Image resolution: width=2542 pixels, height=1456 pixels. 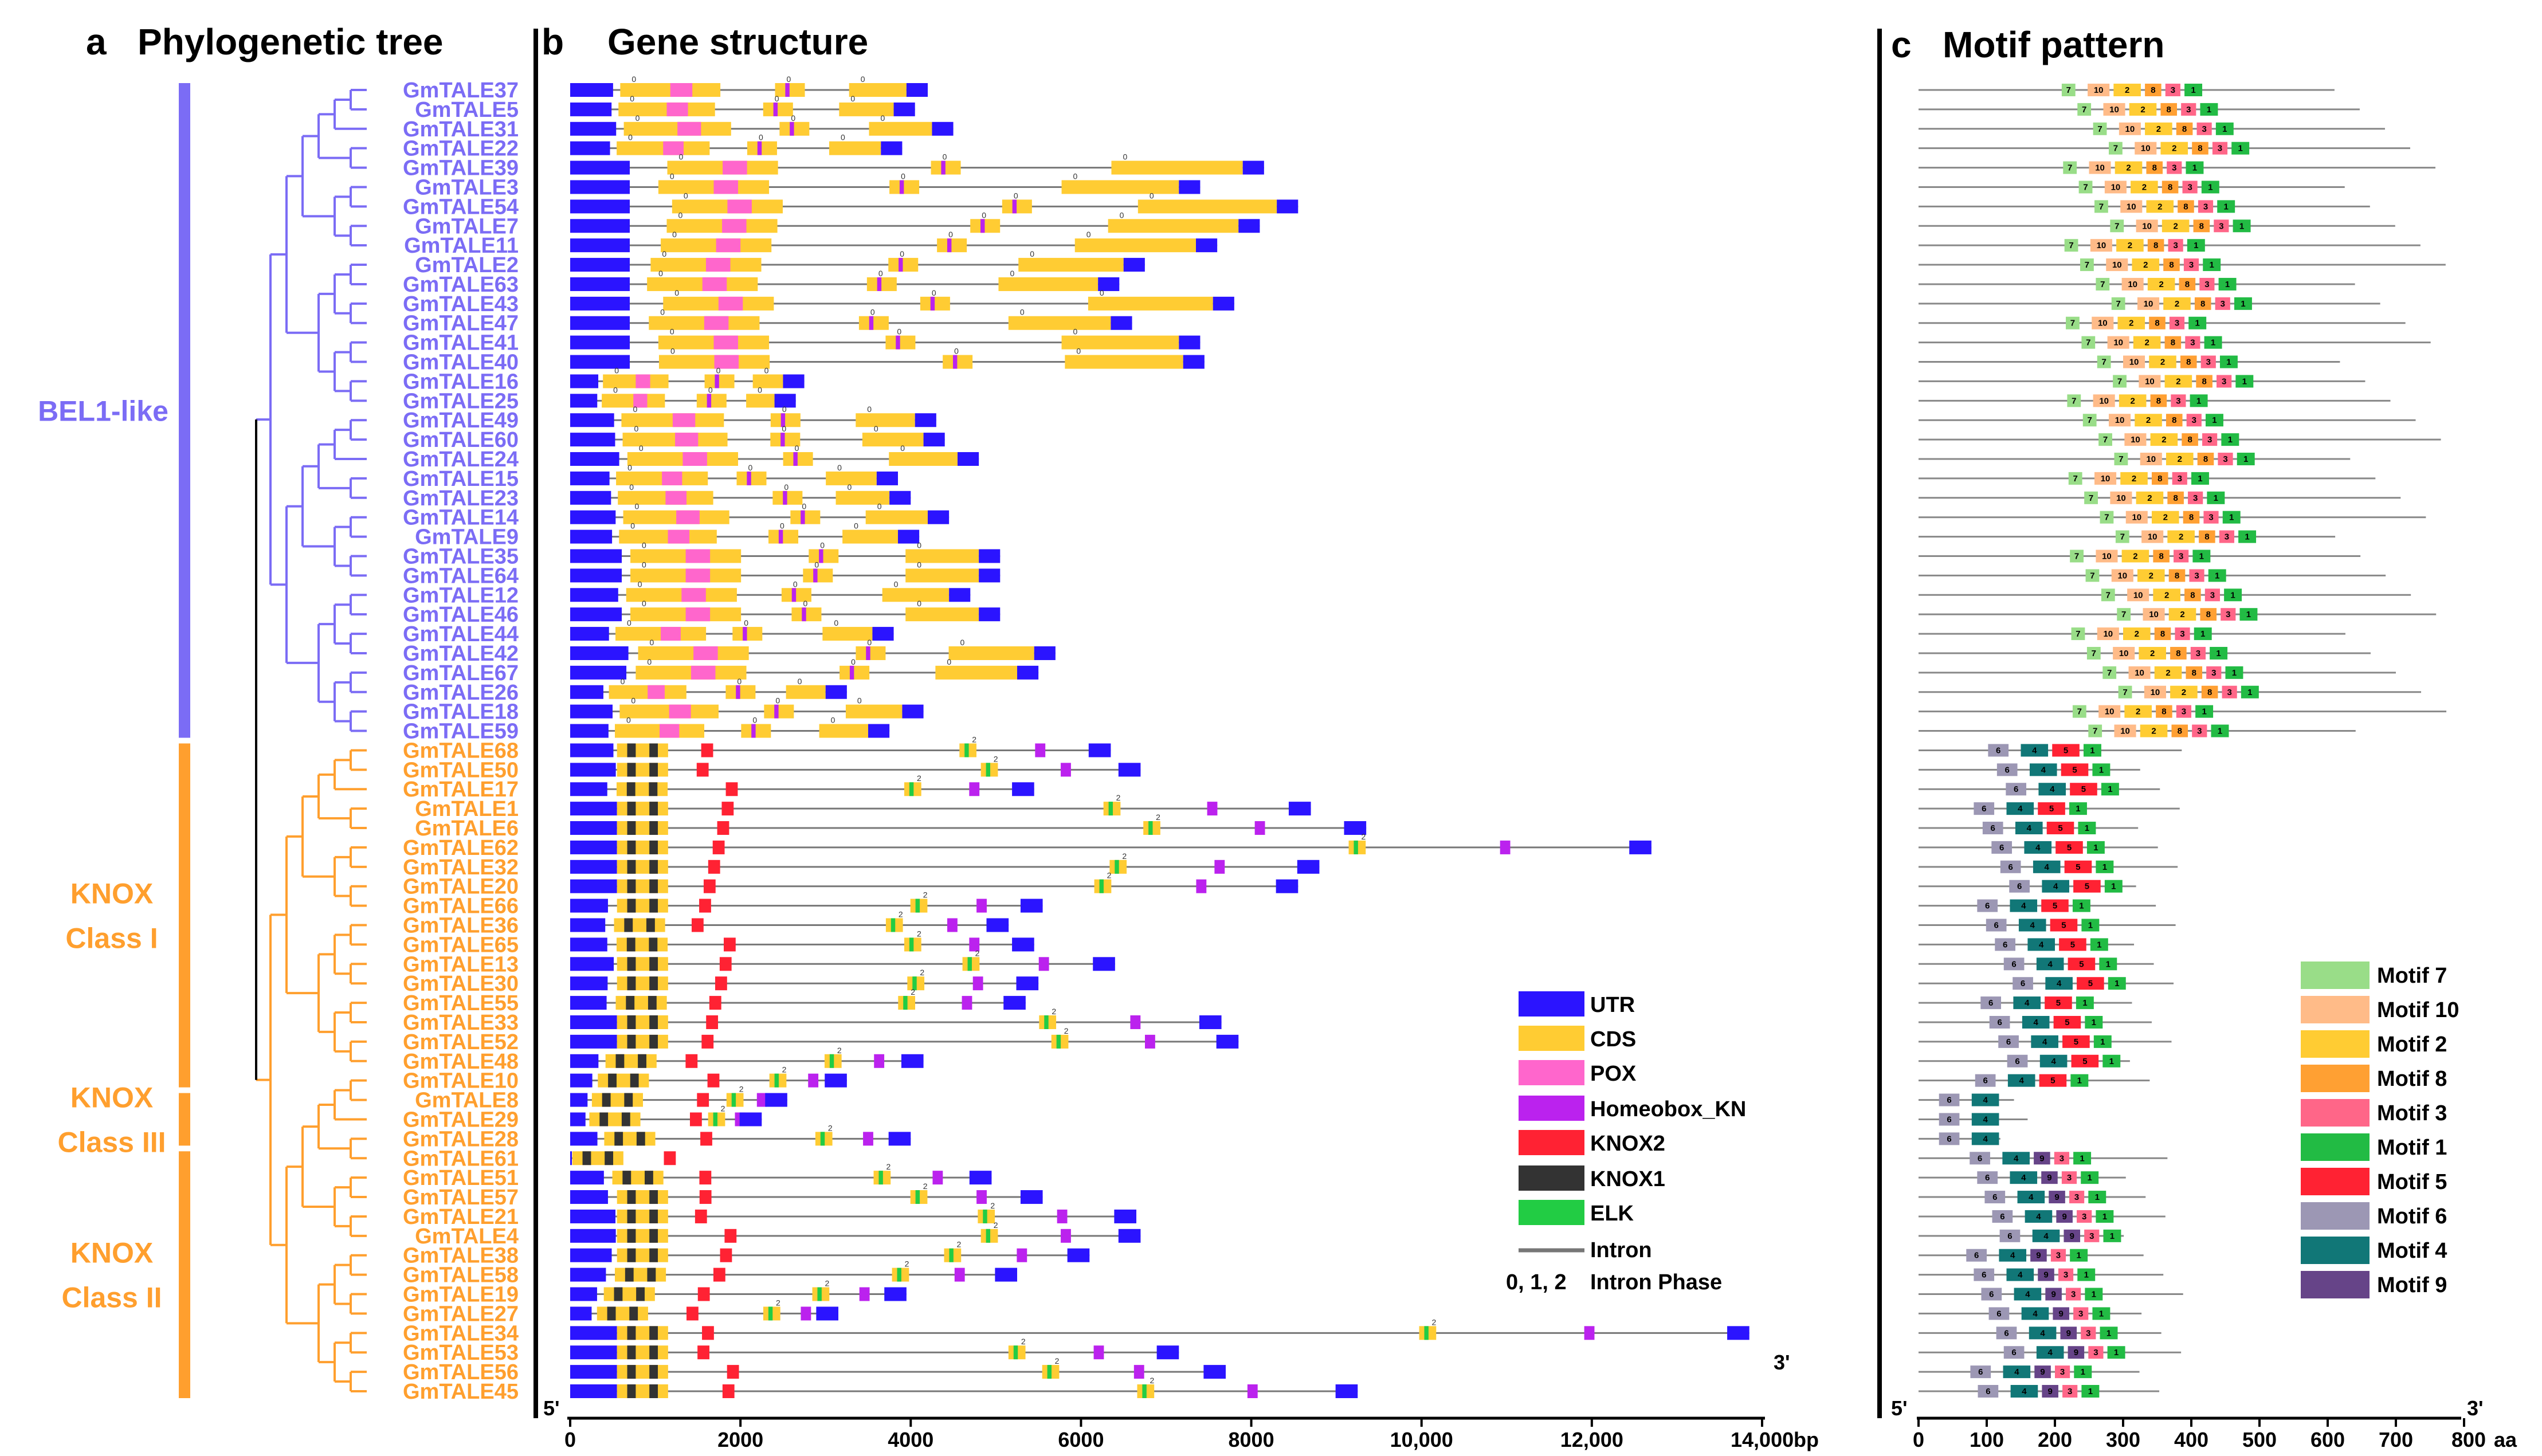 What do you see at coordinates (461, 848) in the screenshot?
I see `gene-label-gmtale62: GmTALE62` at bounding box center [461, 848].